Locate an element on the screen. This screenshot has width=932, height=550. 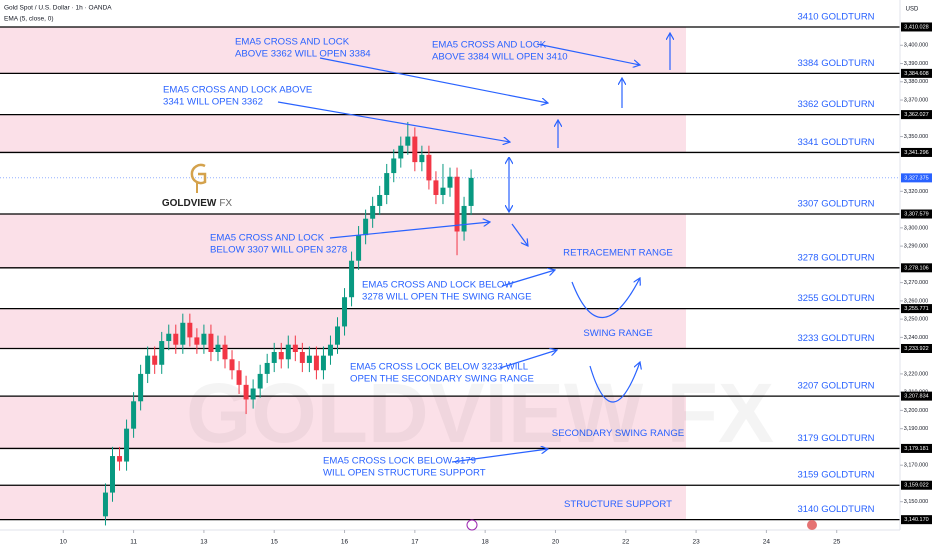
level-name: 3384 GOLDTURN is located at coordinates (835, 63).